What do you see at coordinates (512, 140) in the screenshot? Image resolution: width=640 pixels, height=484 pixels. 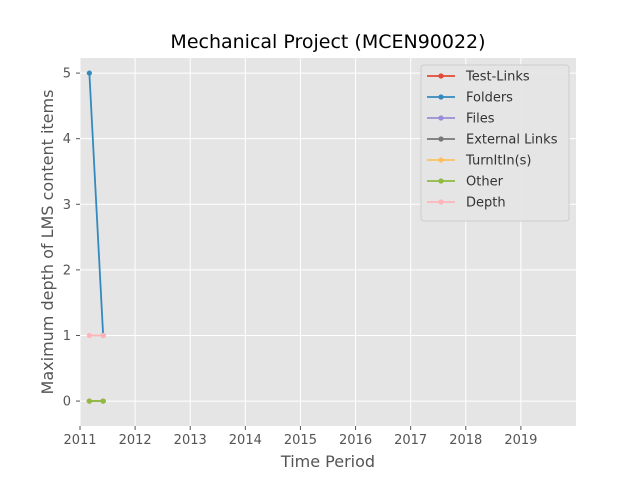 I see `legend-label: External Links` at bounding box center [512, 140].